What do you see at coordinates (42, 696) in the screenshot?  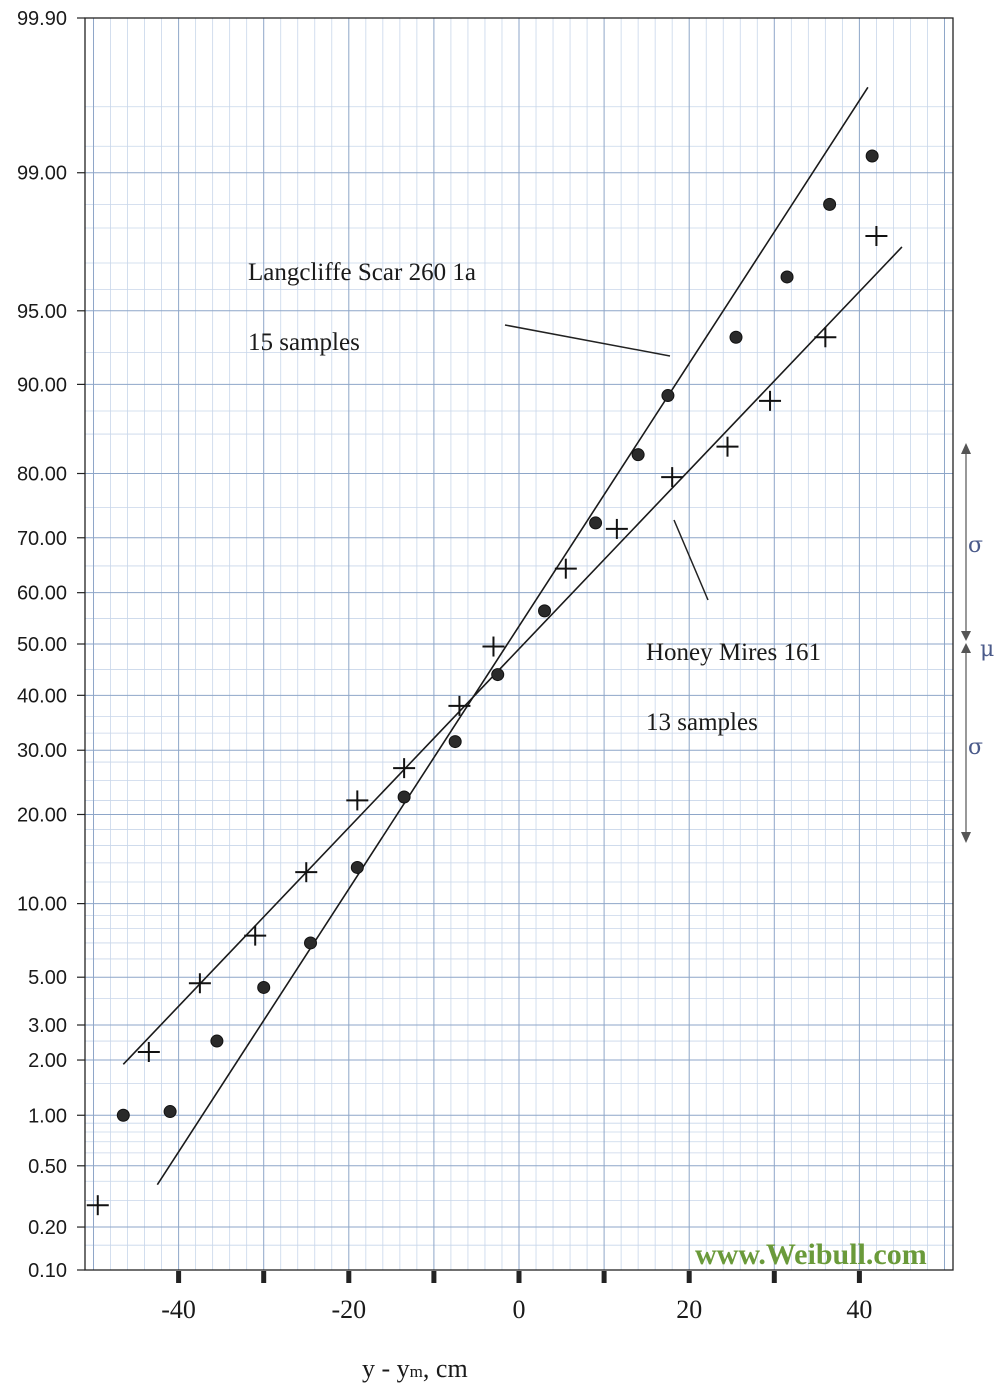 I see `y-tick-label: 40.00` at bounding box center [42, 696].